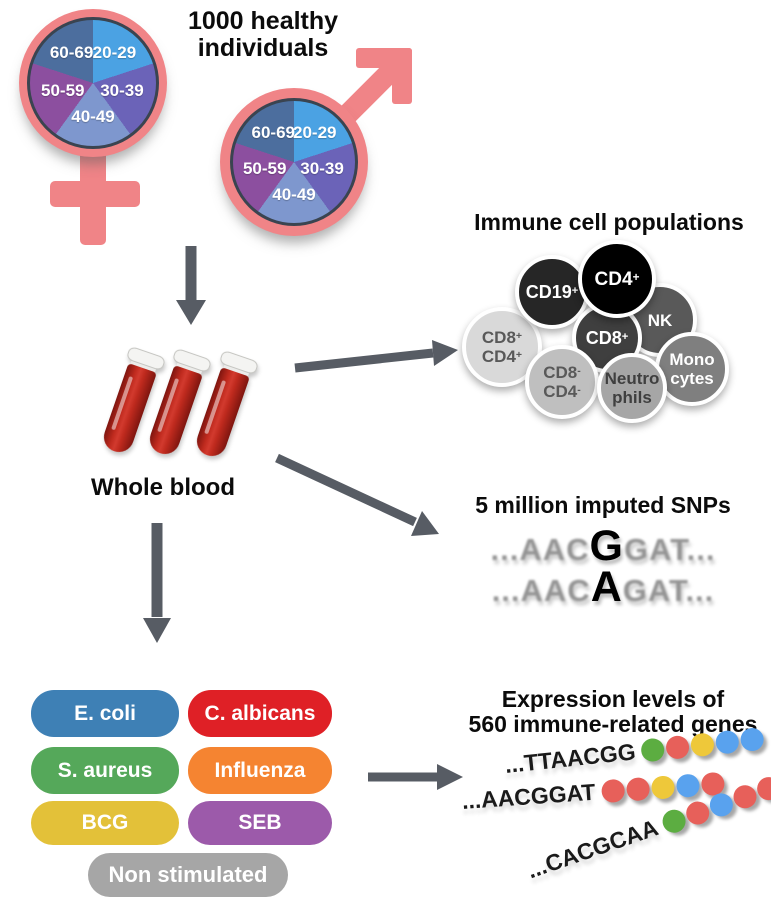 Image resolution: width=771 pixels, height=922 pixels. I want to click on immune-cell-cd19: CD19+, so click(552, 292).